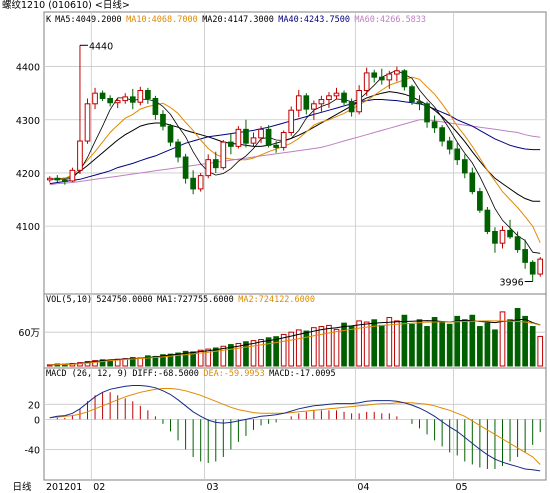  I want to click on macd-header: DIFF:-68.5000, so click(165, 374).